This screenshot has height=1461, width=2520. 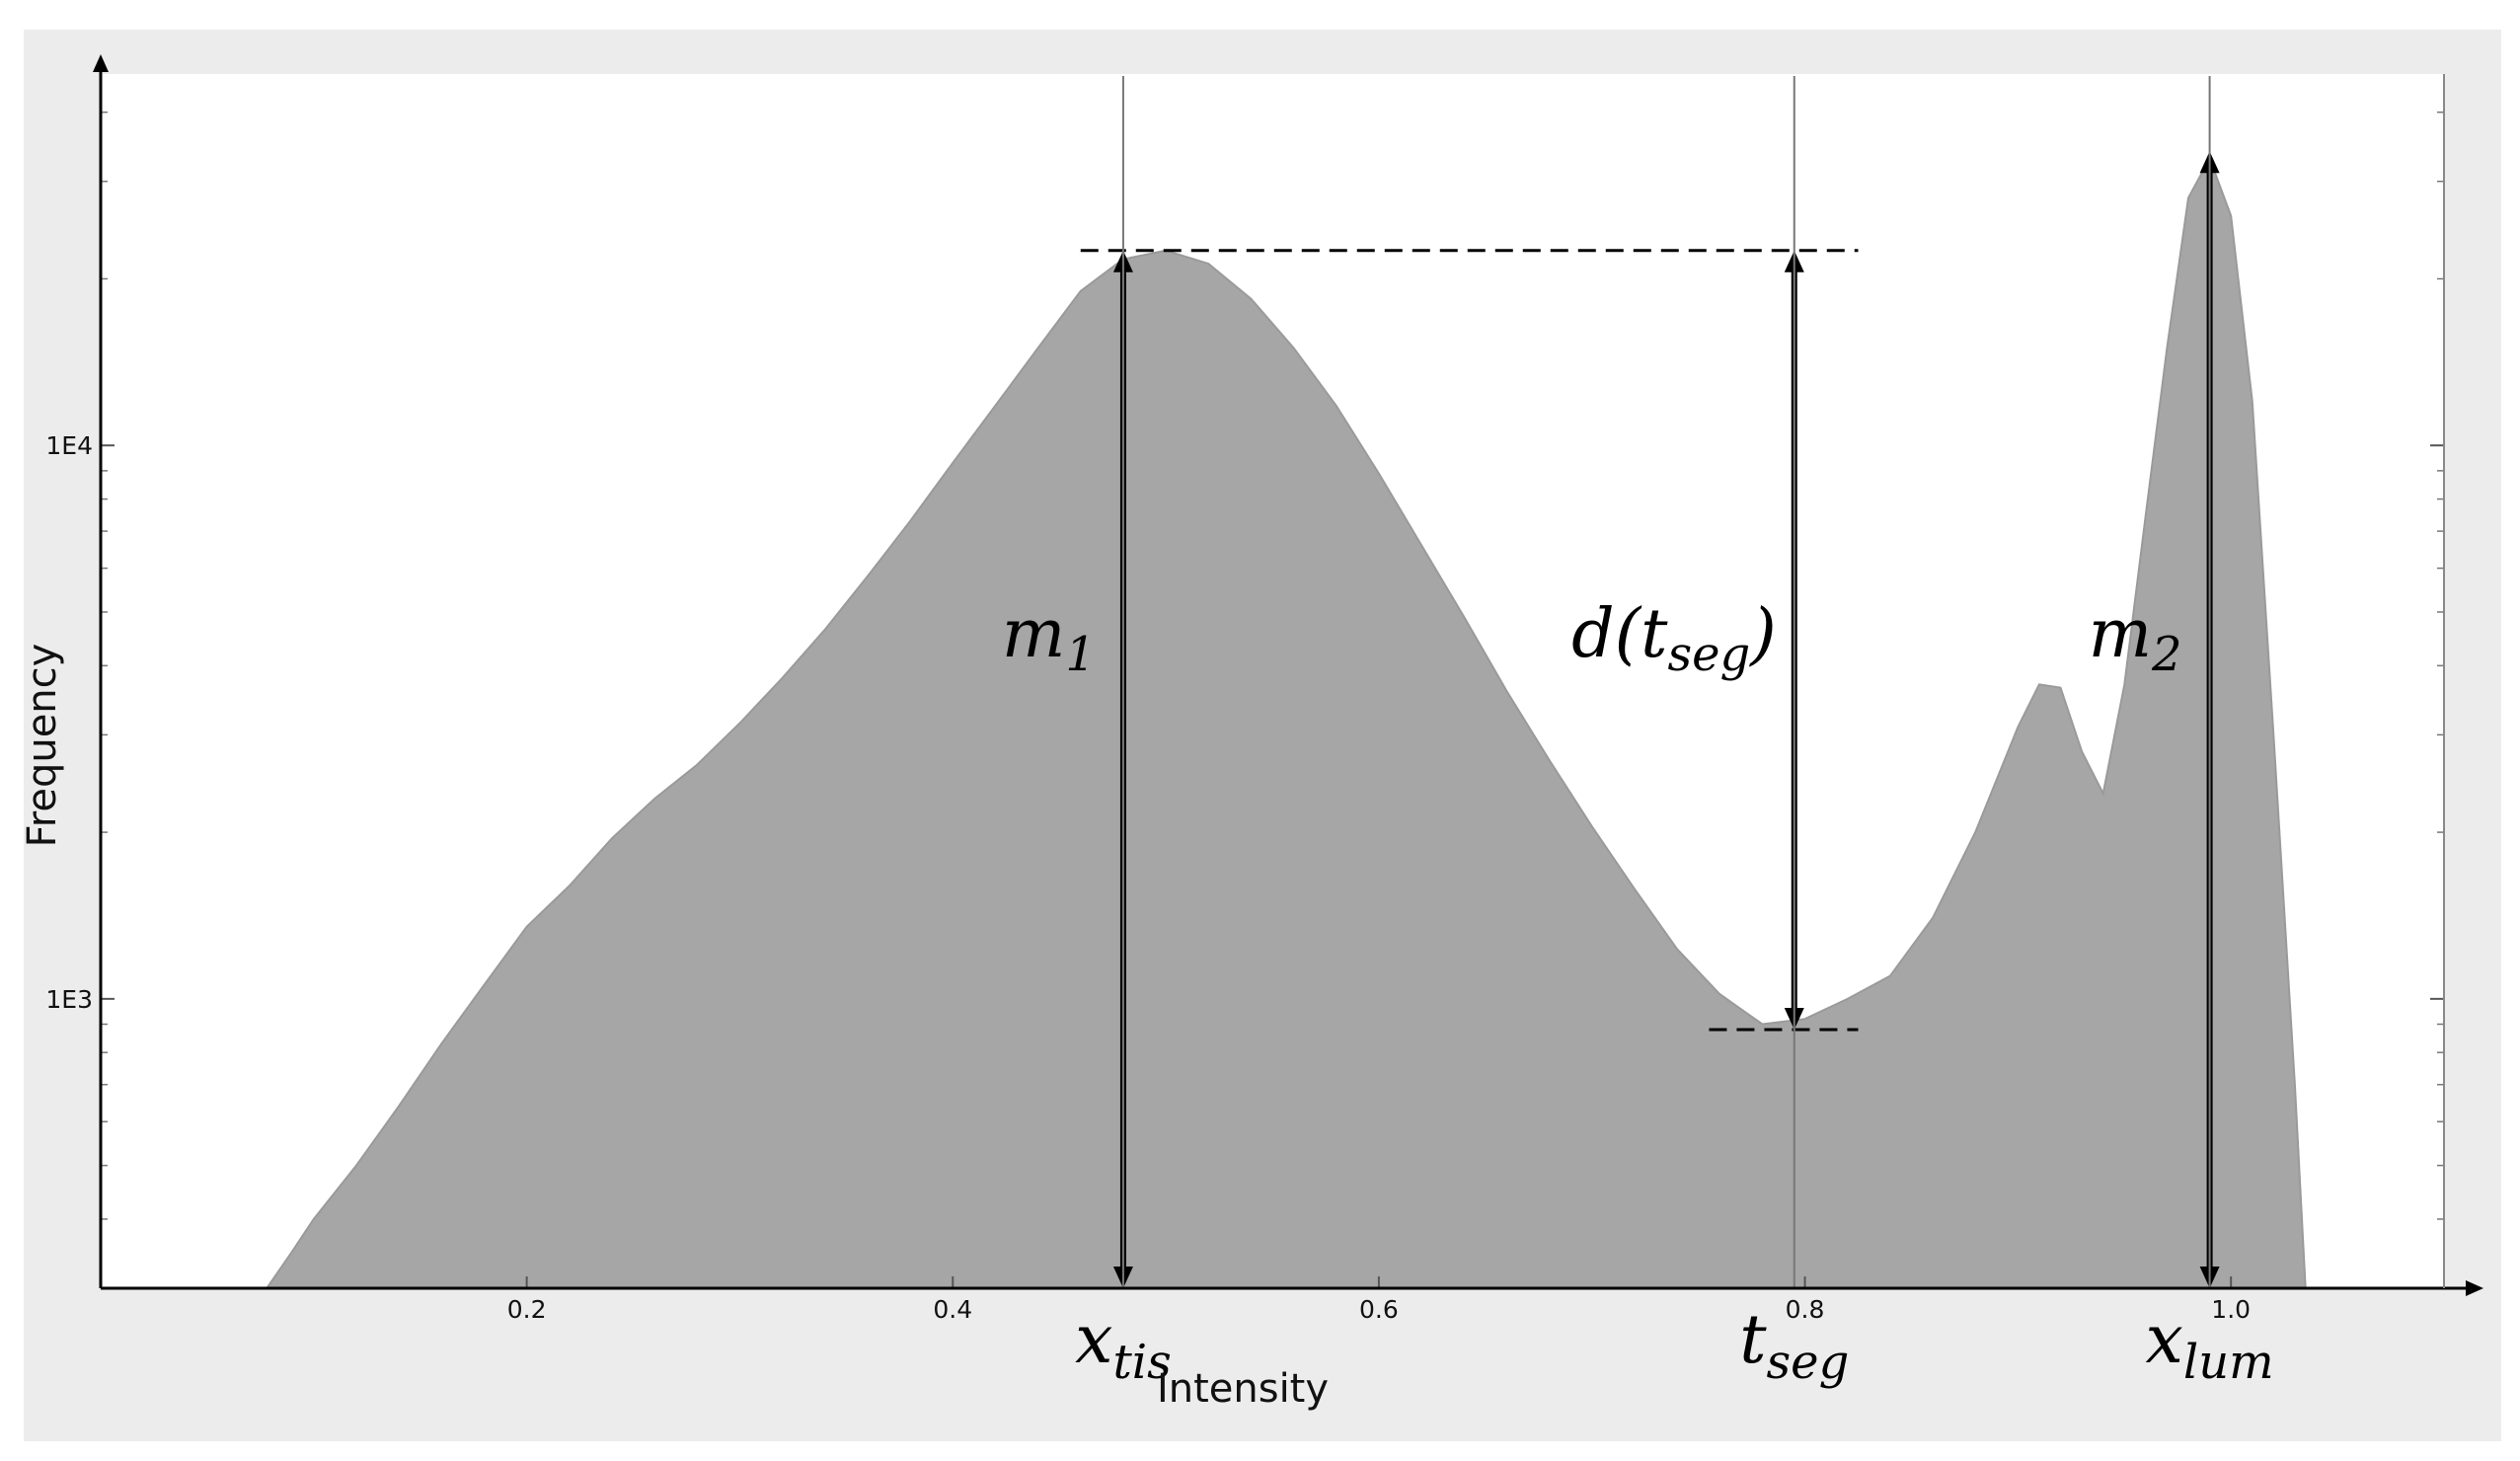 I want to click on x-tick-label: 0.8, so click(x=1805, y=1310).